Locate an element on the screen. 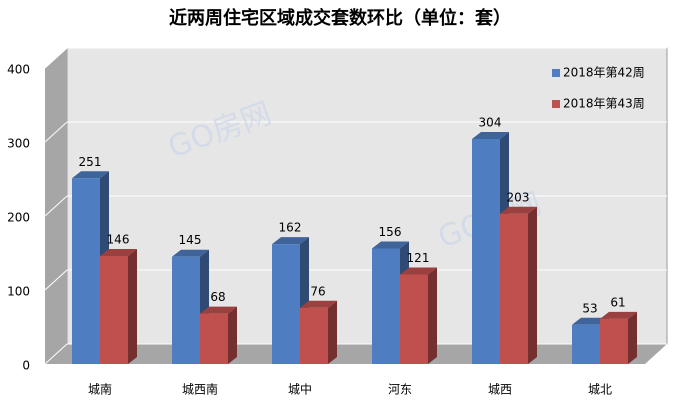  value-label: 304 is located at coordinates (490, 123).